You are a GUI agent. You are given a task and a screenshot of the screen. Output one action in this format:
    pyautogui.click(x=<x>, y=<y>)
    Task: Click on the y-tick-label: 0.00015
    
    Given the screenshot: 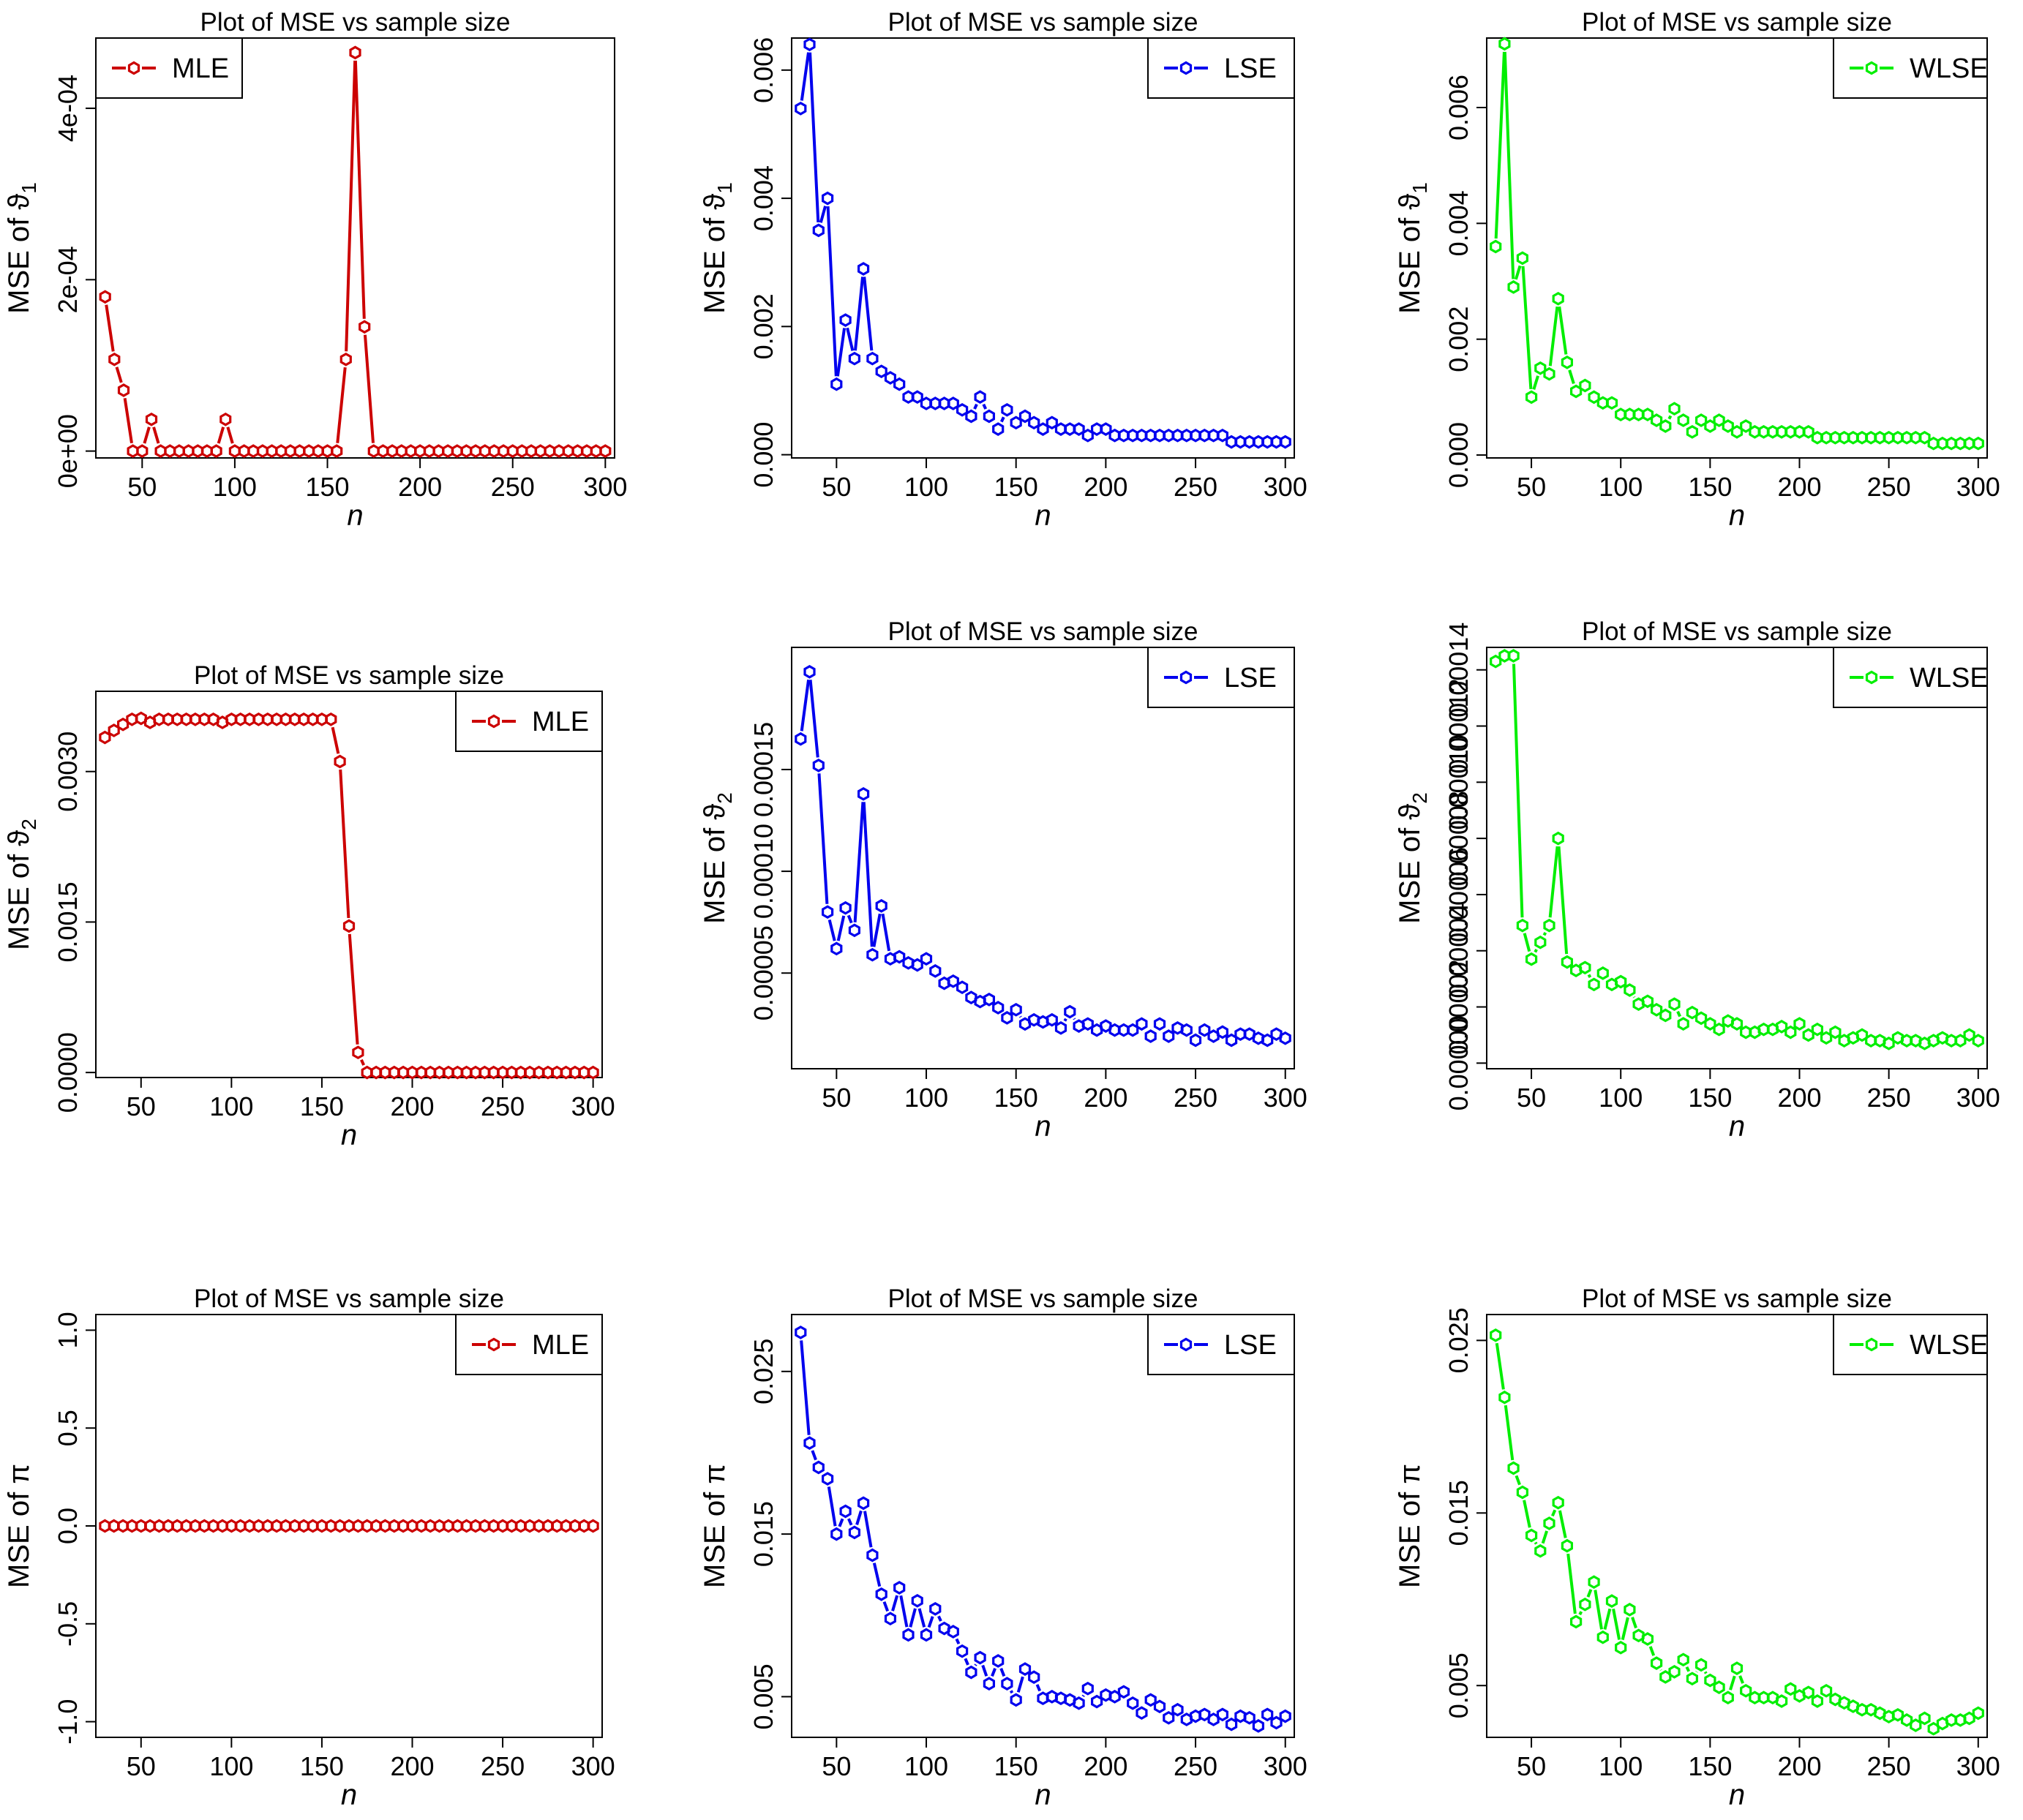 What is the action you would take?
    pyautogui.click(x=763, y=770)
    